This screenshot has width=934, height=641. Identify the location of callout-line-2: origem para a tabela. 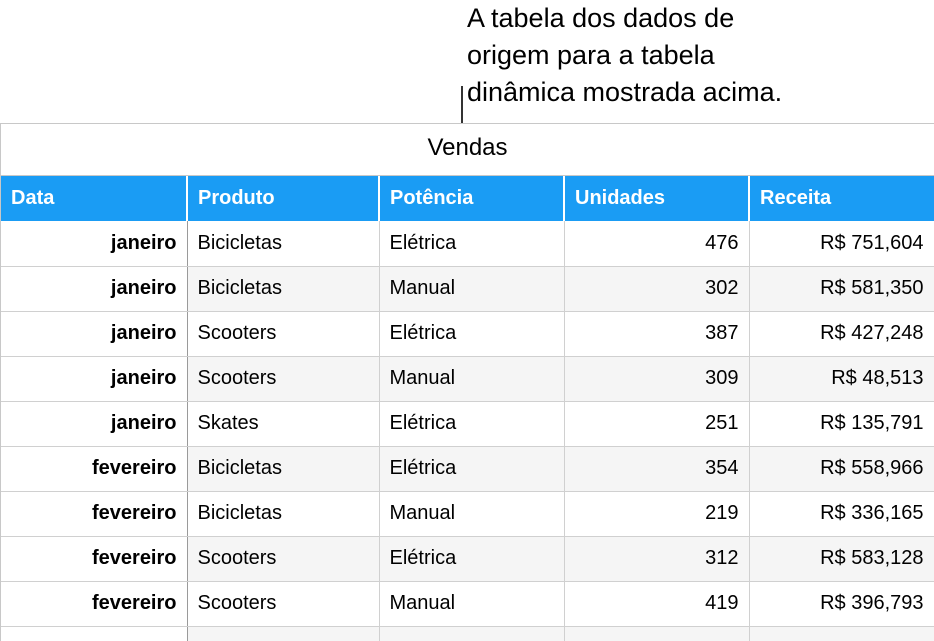
(591, 55).